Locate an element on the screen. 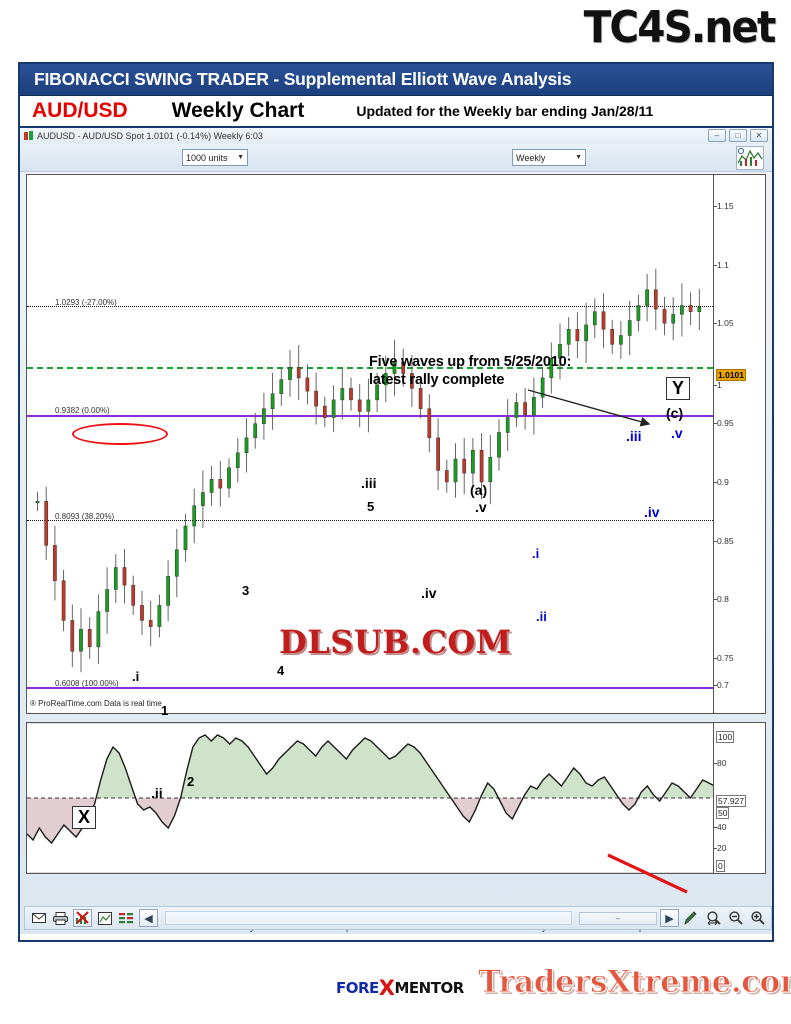 This screenshot has height=1024, width=791. indicator-axis: 100 80 57.927 50 40 20 0 is located at coordinates (739, 798).